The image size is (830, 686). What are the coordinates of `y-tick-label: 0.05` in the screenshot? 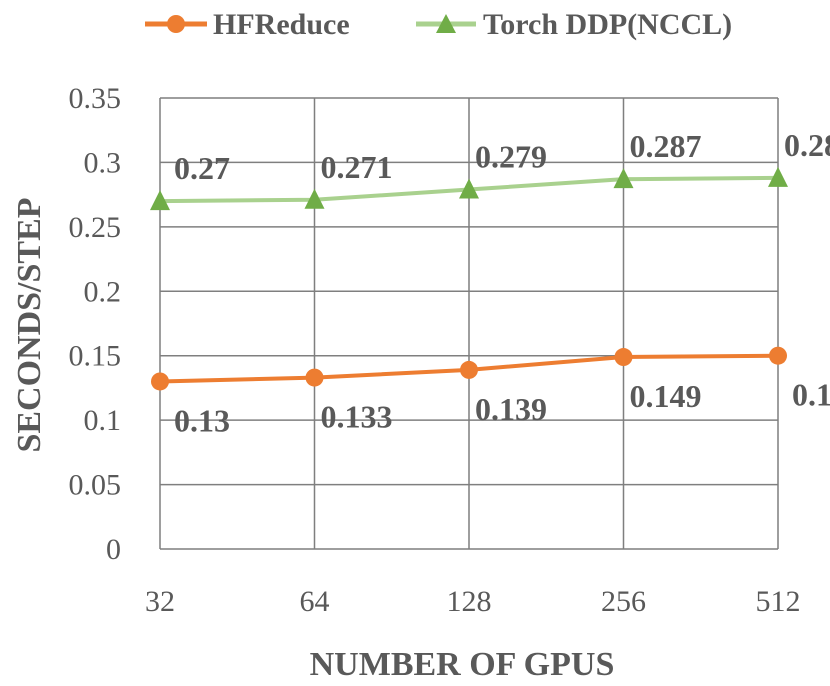 It's located at (95, 485).